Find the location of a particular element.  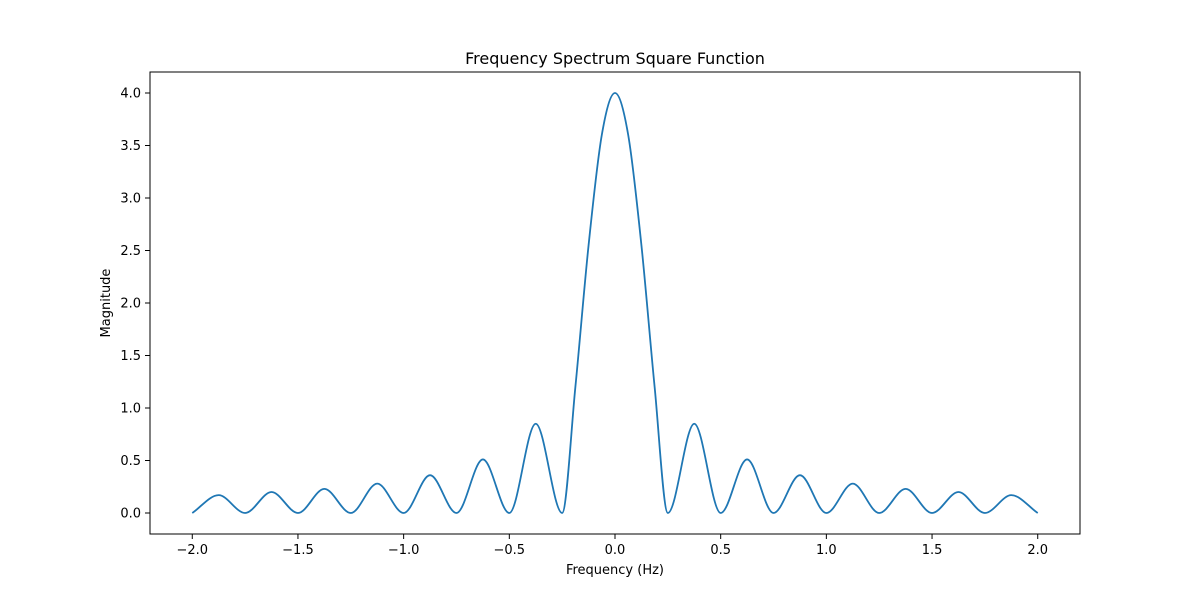

x-axis: −2.0 −1.5 −1.0 −0.5 0.0 0.5 1.0 1.5 2.0 is located at coordinates (612, 546).